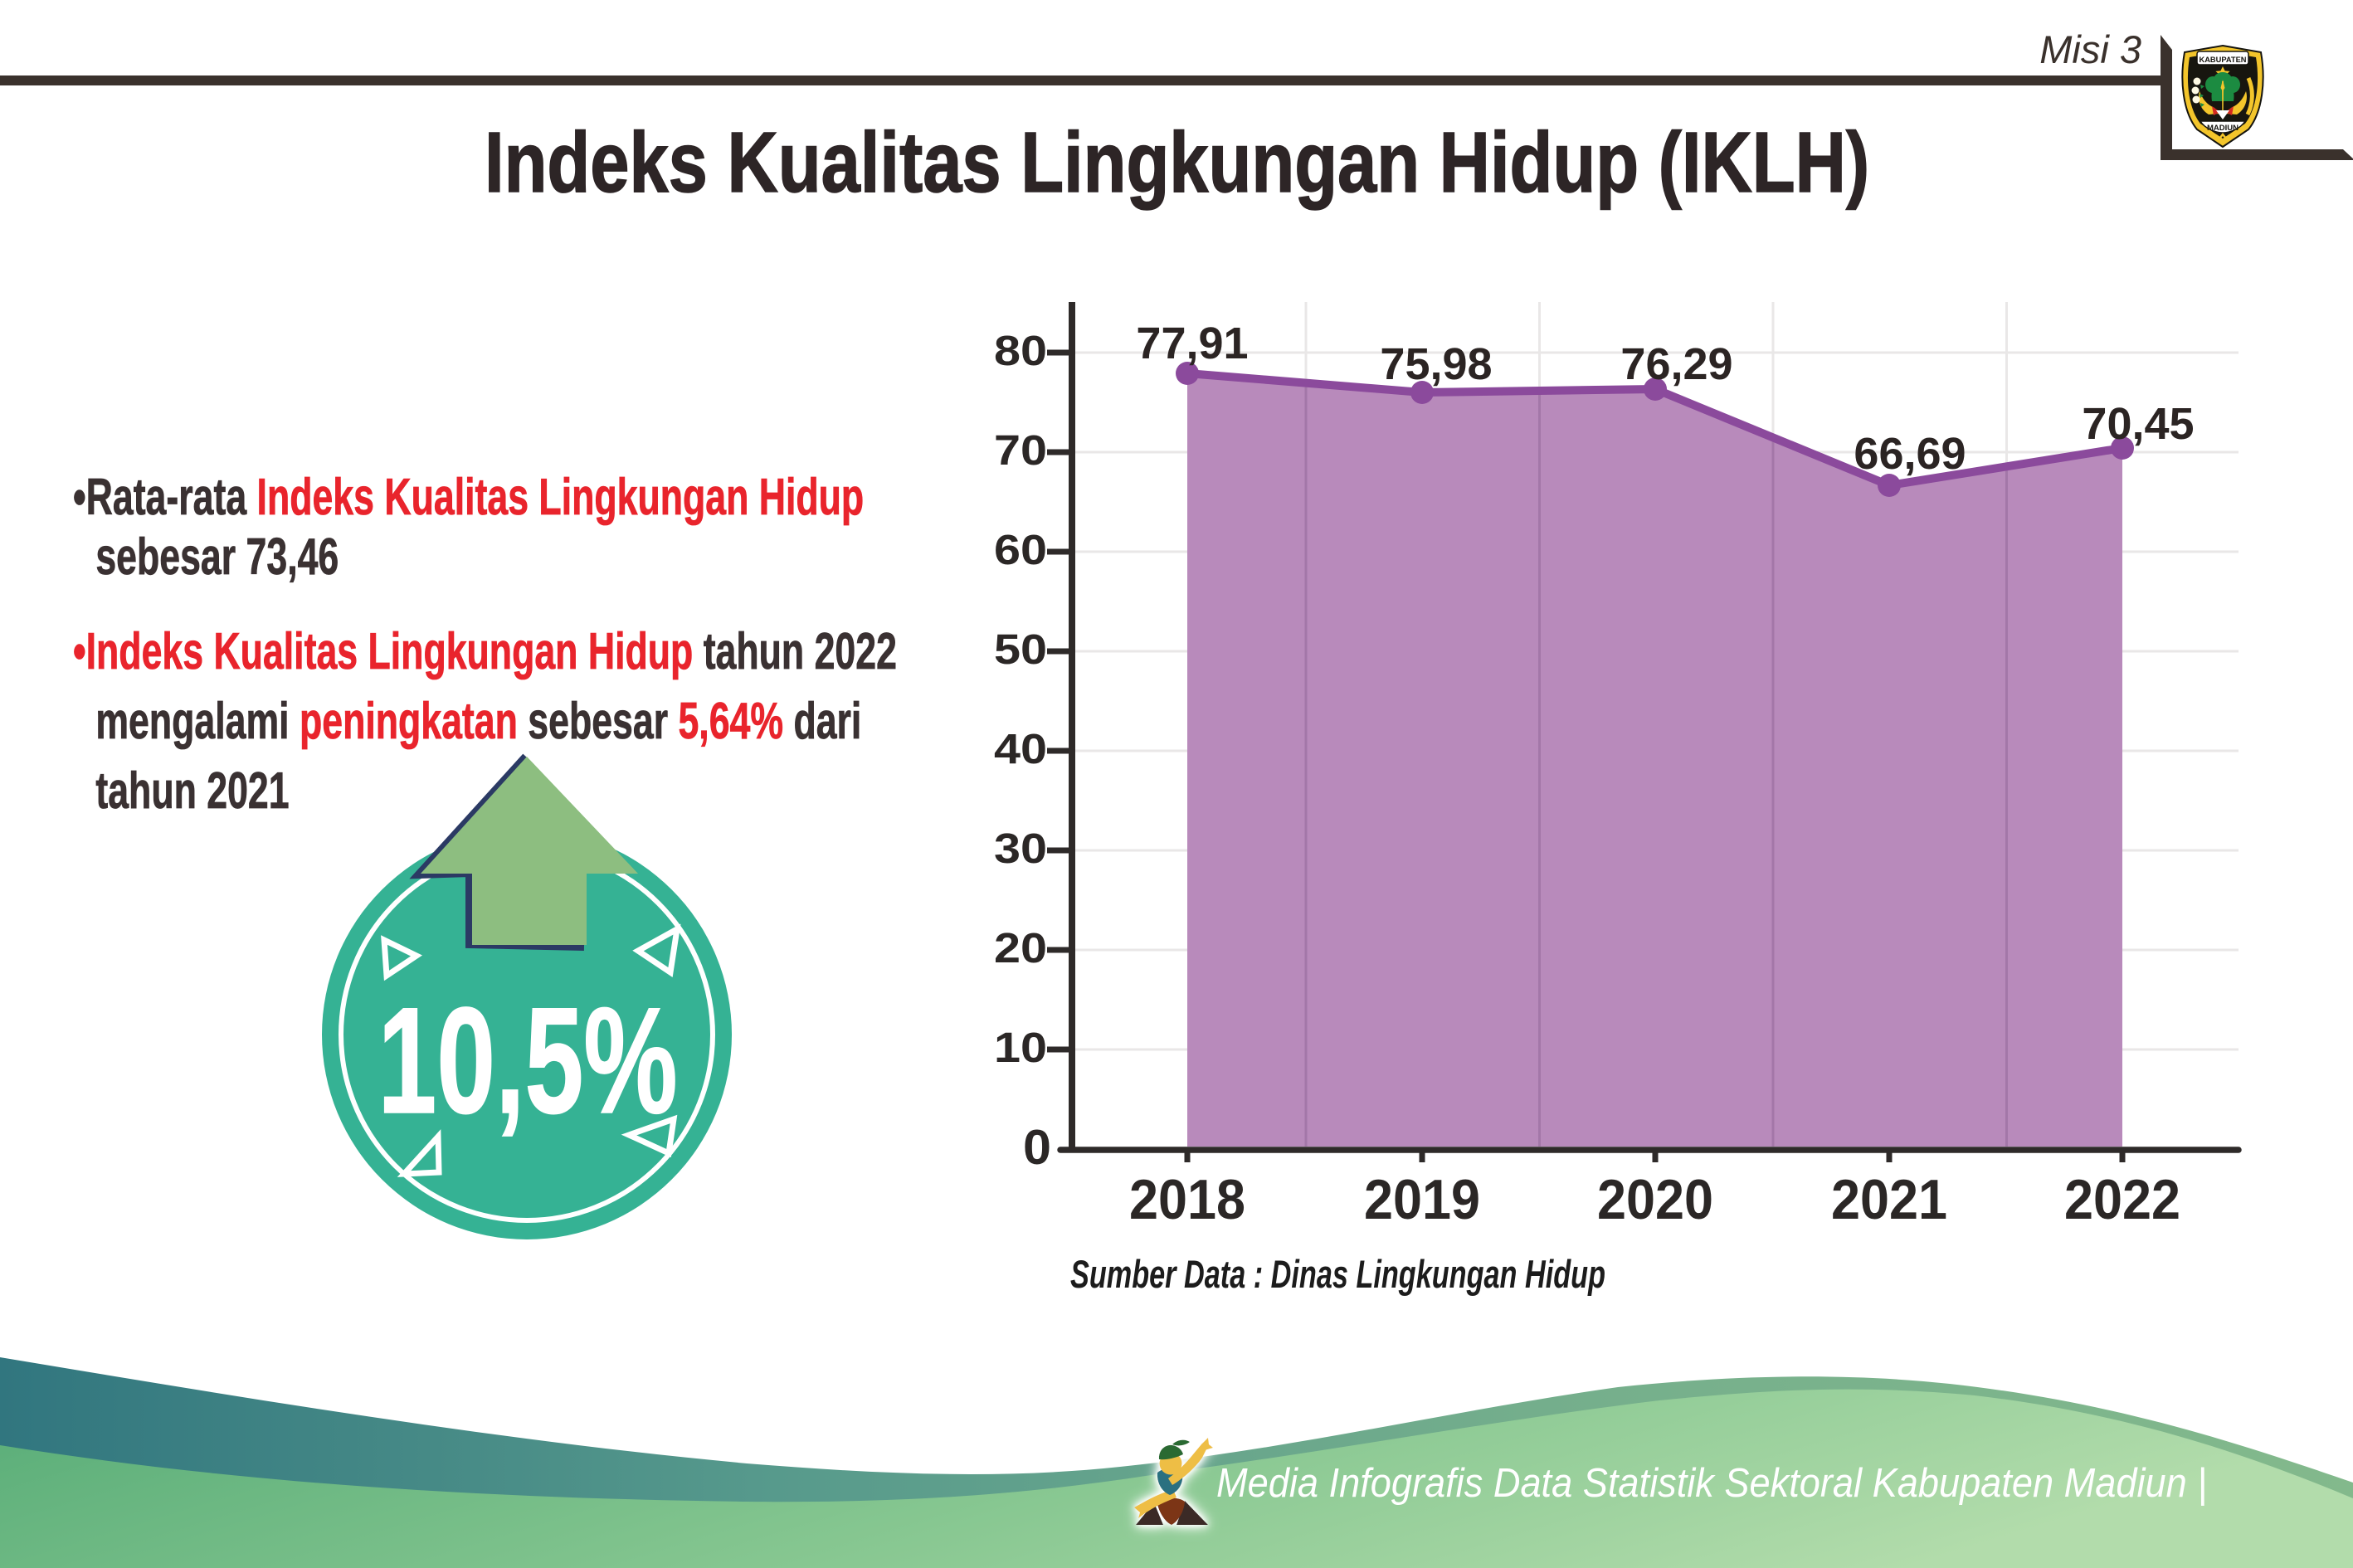  Describe the element at coordinates (1020, 748) in the screenshot. I see `svg-text: 40` at that location.